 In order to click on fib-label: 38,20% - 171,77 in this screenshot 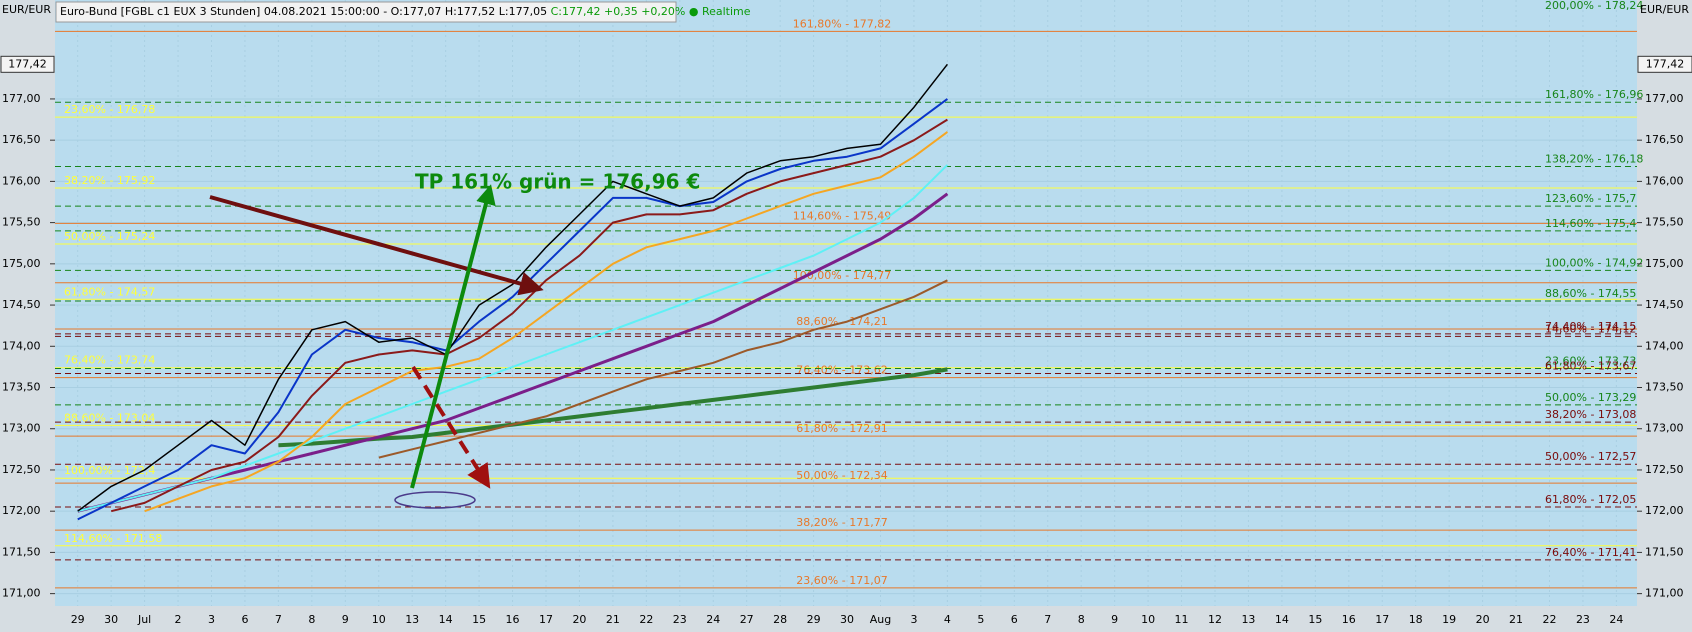, I will do `click(841, 522)`.